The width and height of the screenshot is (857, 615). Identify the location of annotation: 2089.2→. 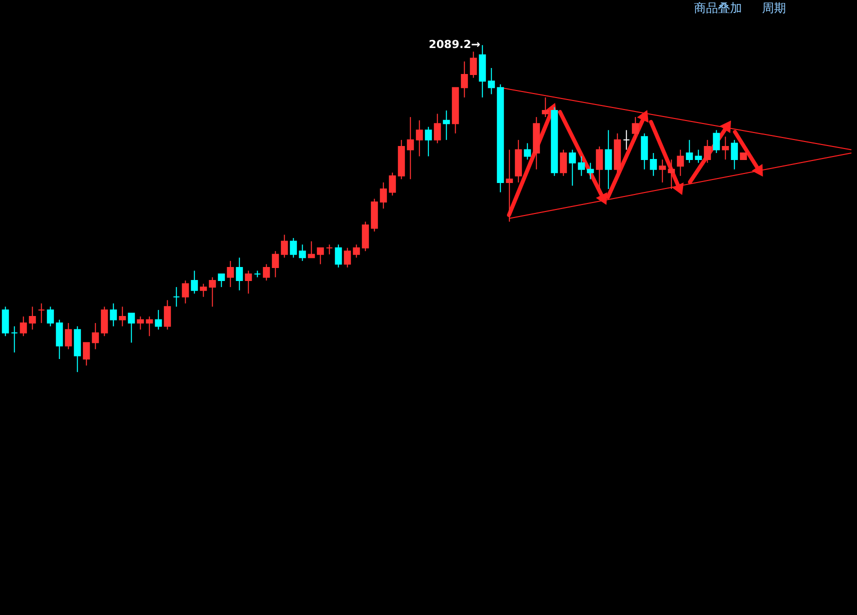
(454, 45).